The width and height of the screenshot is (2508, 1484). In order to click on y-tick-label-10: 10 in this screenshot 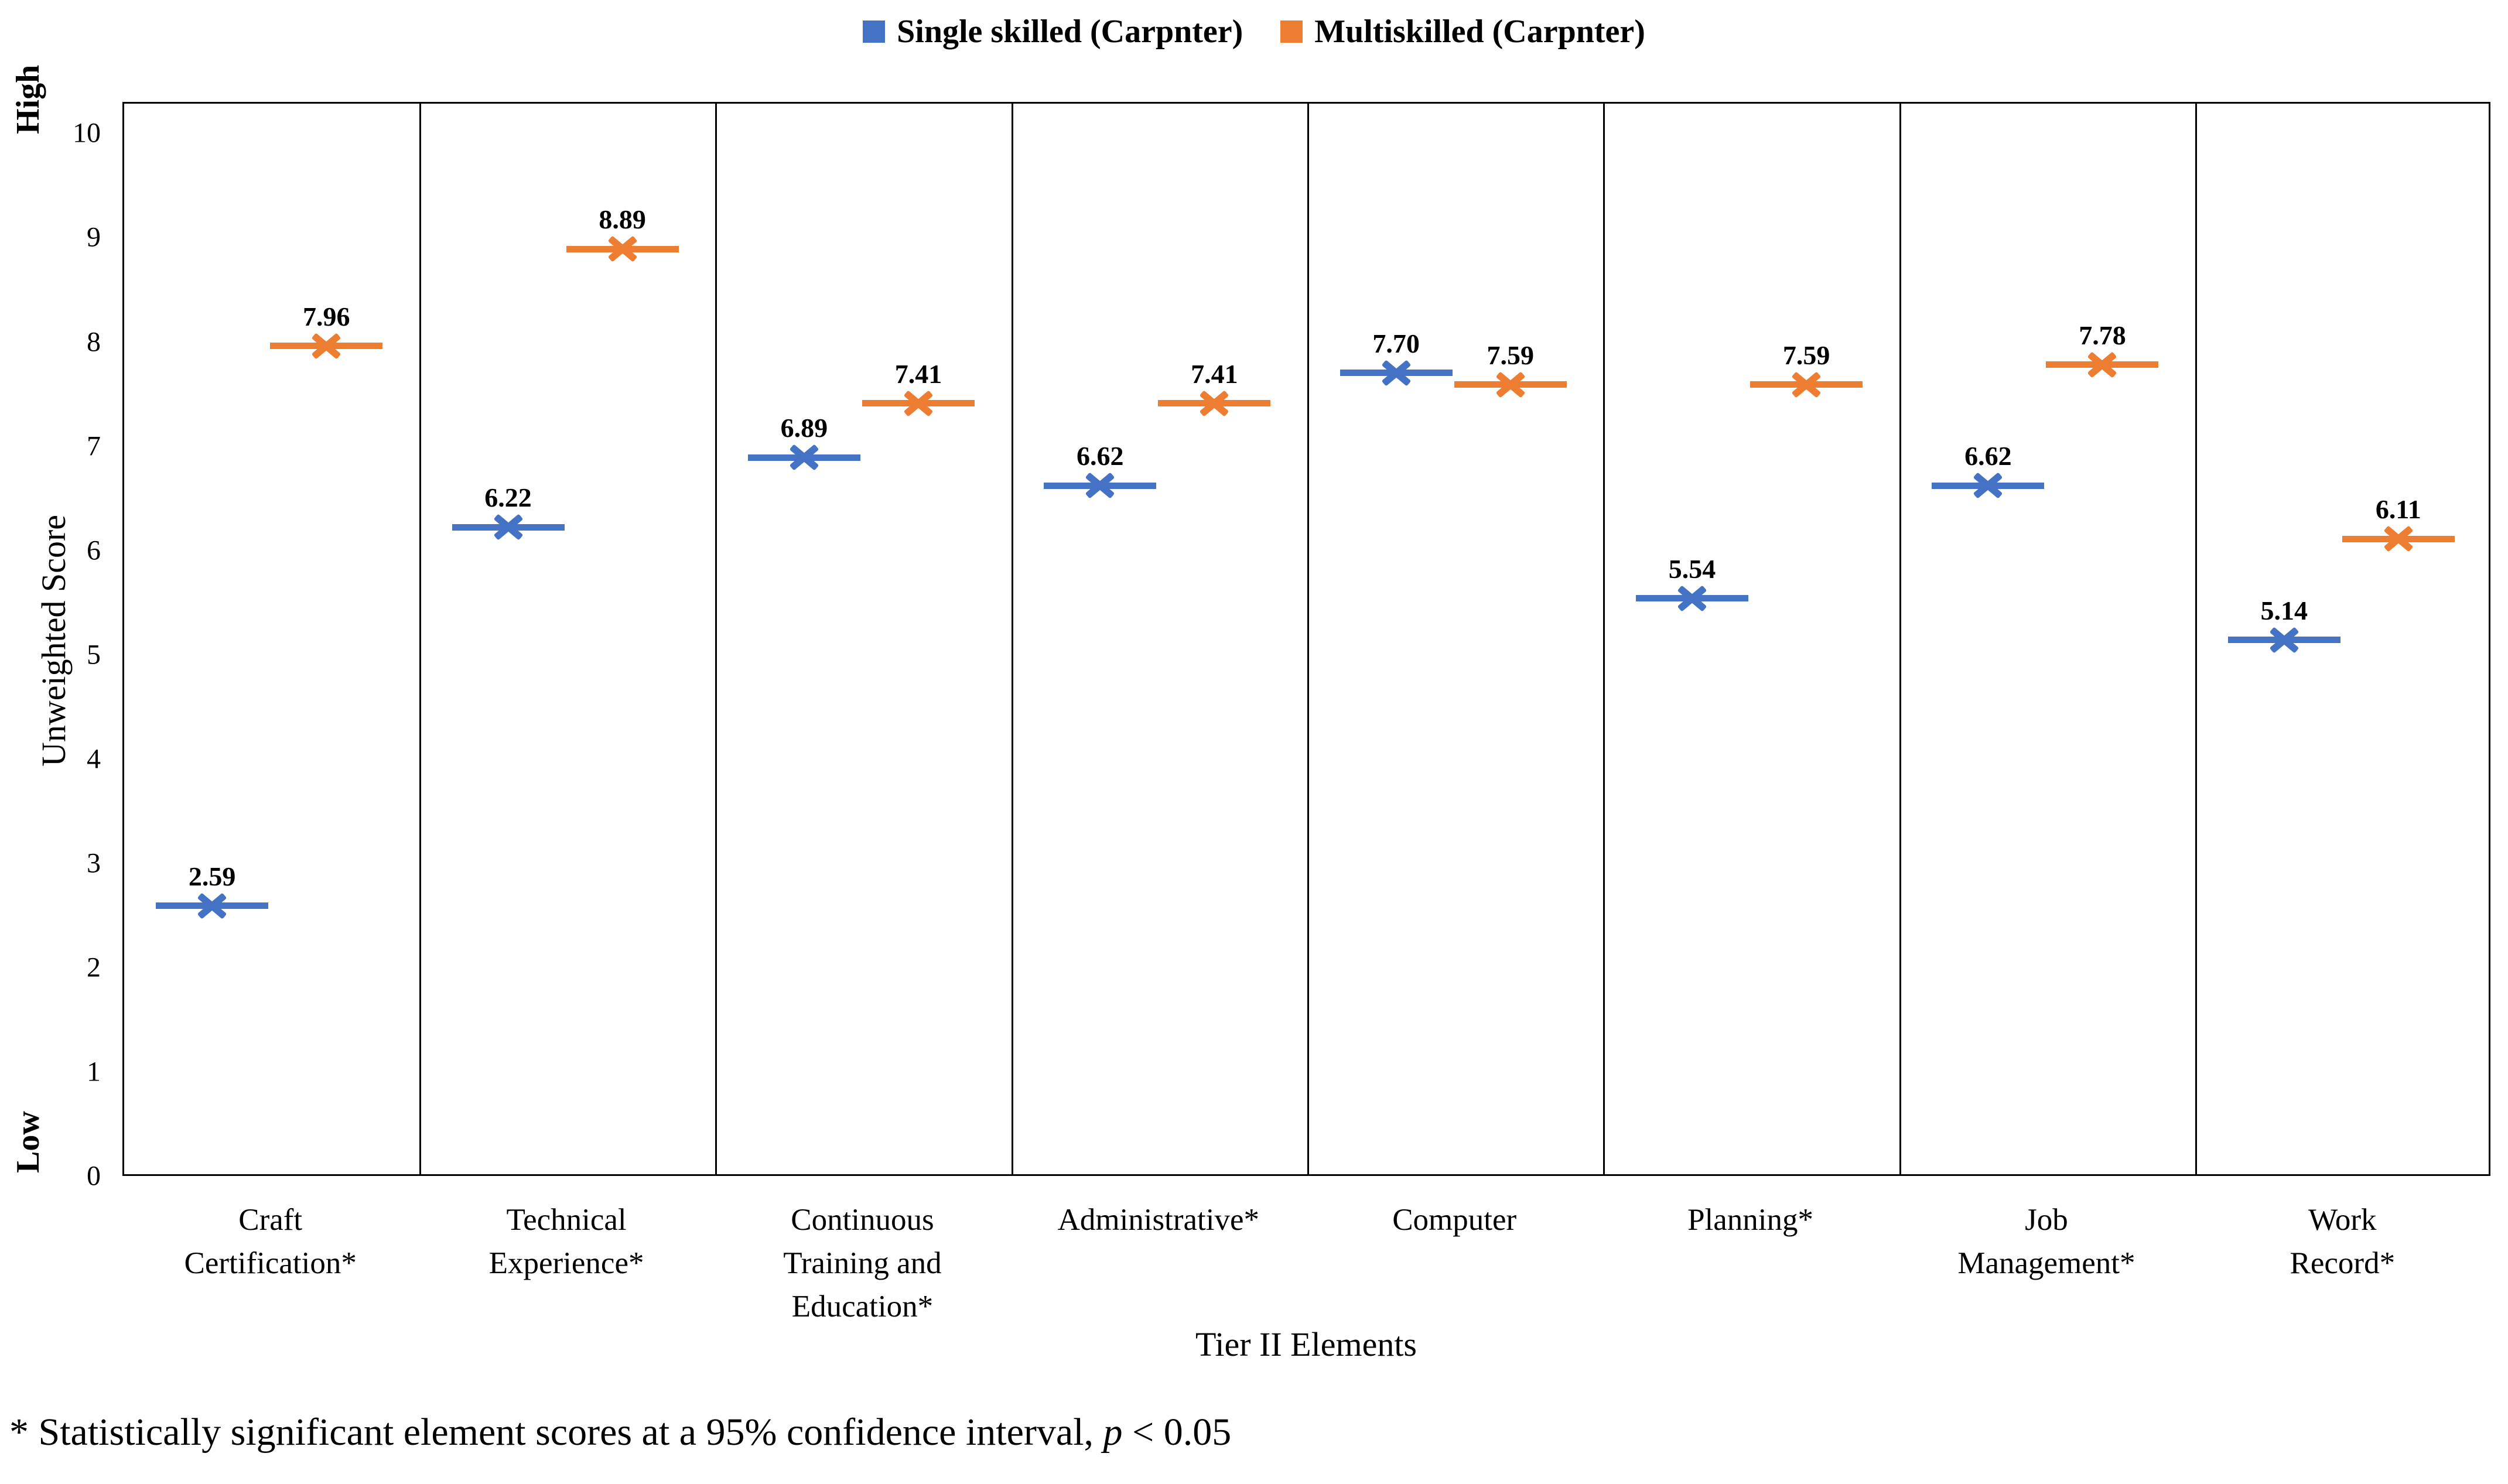, I will do `click(87, 133)`.